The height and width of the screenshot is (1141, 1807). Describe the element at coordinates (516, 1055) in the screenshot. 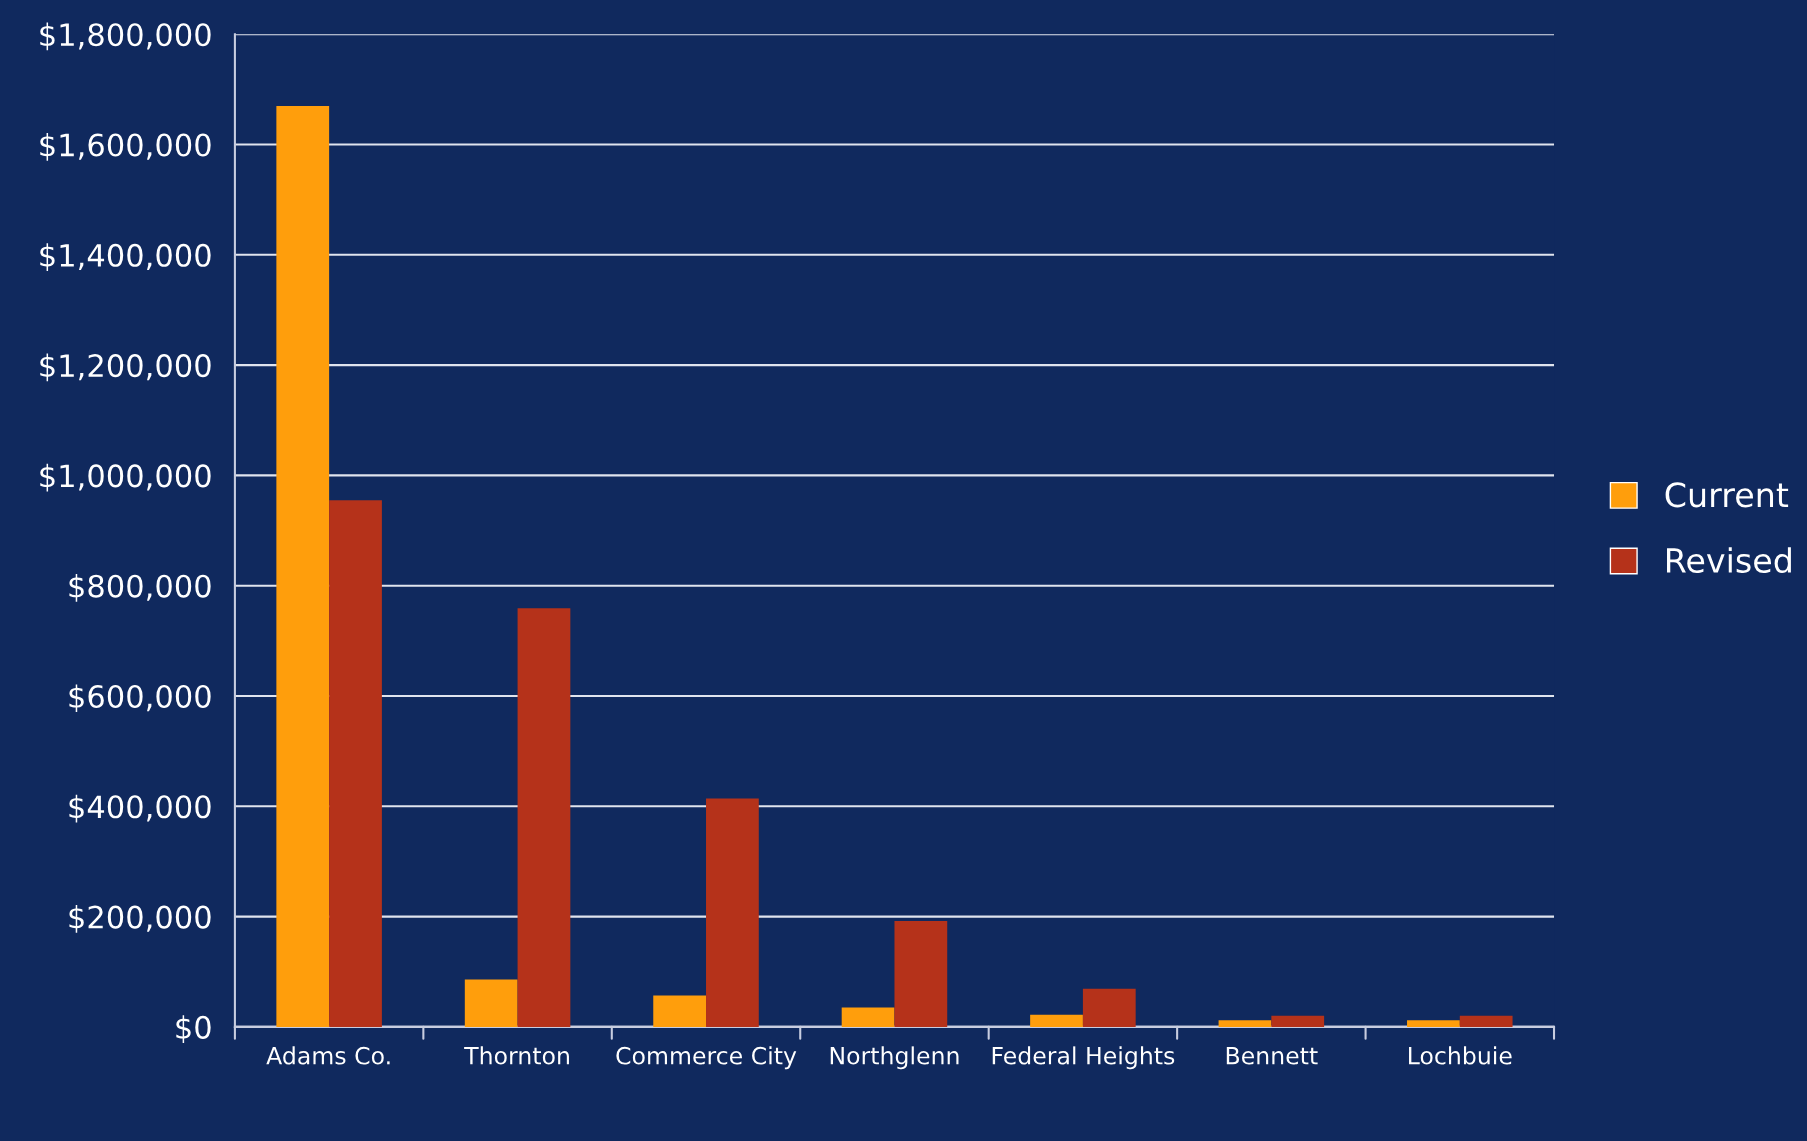

I see `x-tick-label: Thornton` at that location.